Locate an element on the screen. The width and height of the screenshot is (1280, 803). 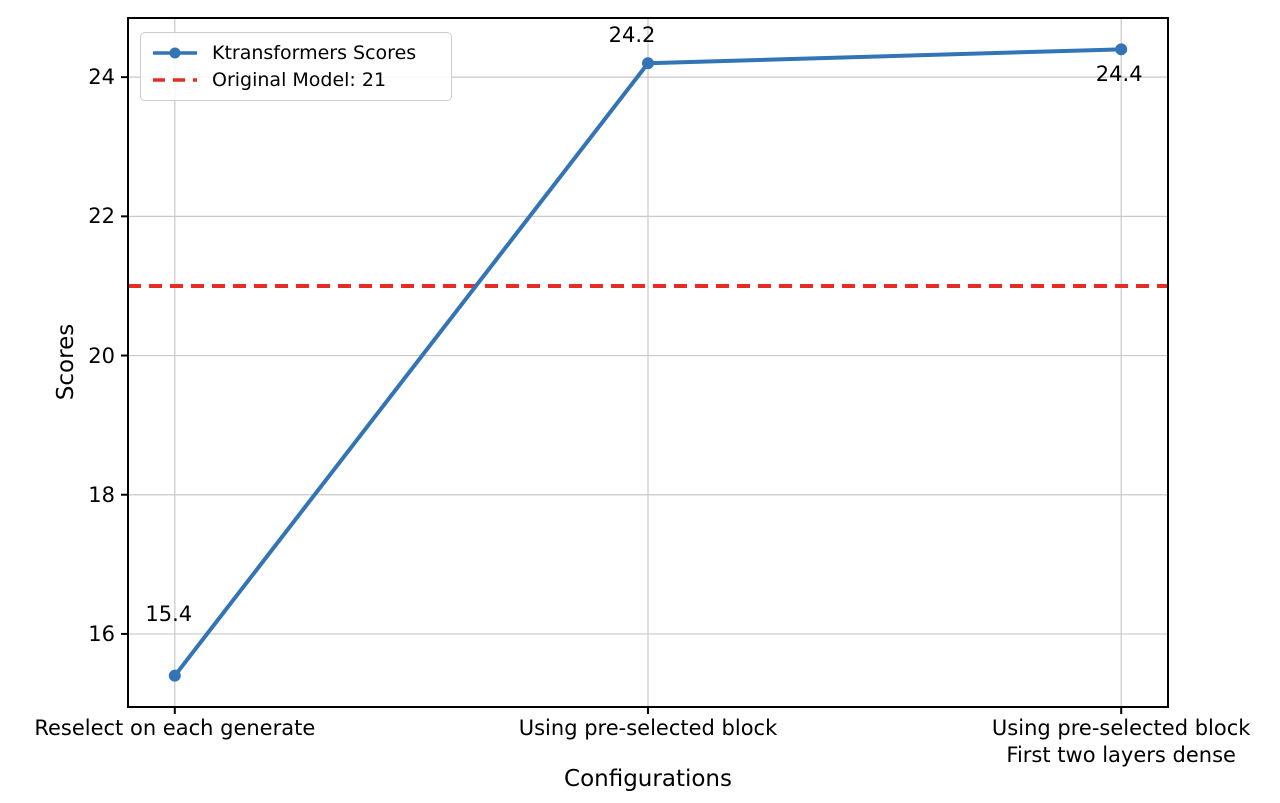
x-tick-label: Reselect on each generate is located at coordinates (175, 728).